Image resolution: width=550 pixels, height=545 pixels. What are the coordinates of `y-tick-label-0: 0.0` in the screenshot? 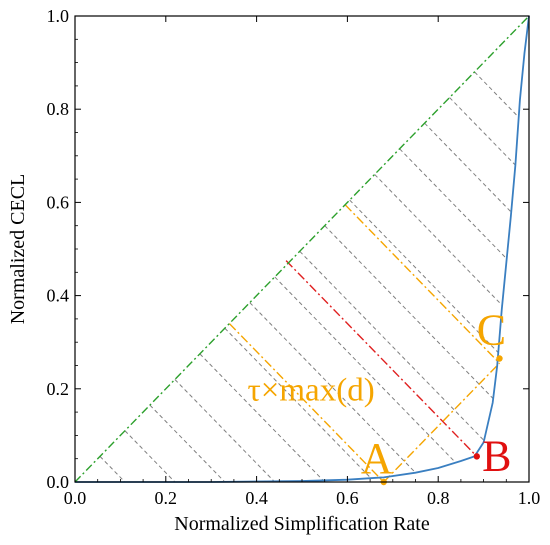 It's located at (58, 482).